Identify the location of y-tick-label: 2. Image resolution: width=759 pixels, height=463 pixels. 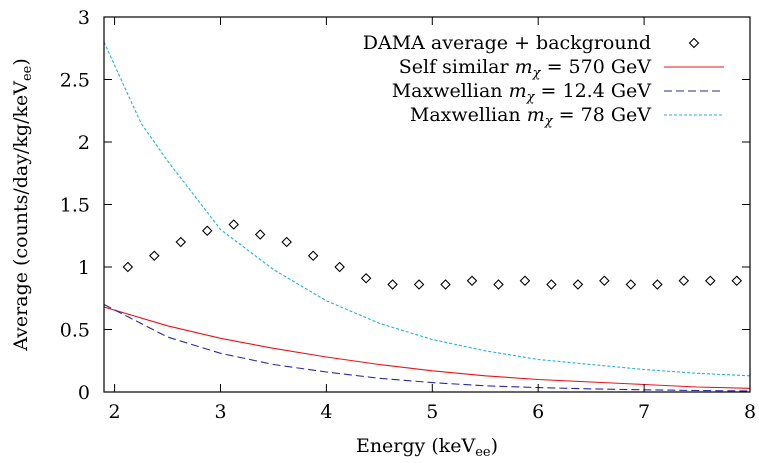
(84, 143).